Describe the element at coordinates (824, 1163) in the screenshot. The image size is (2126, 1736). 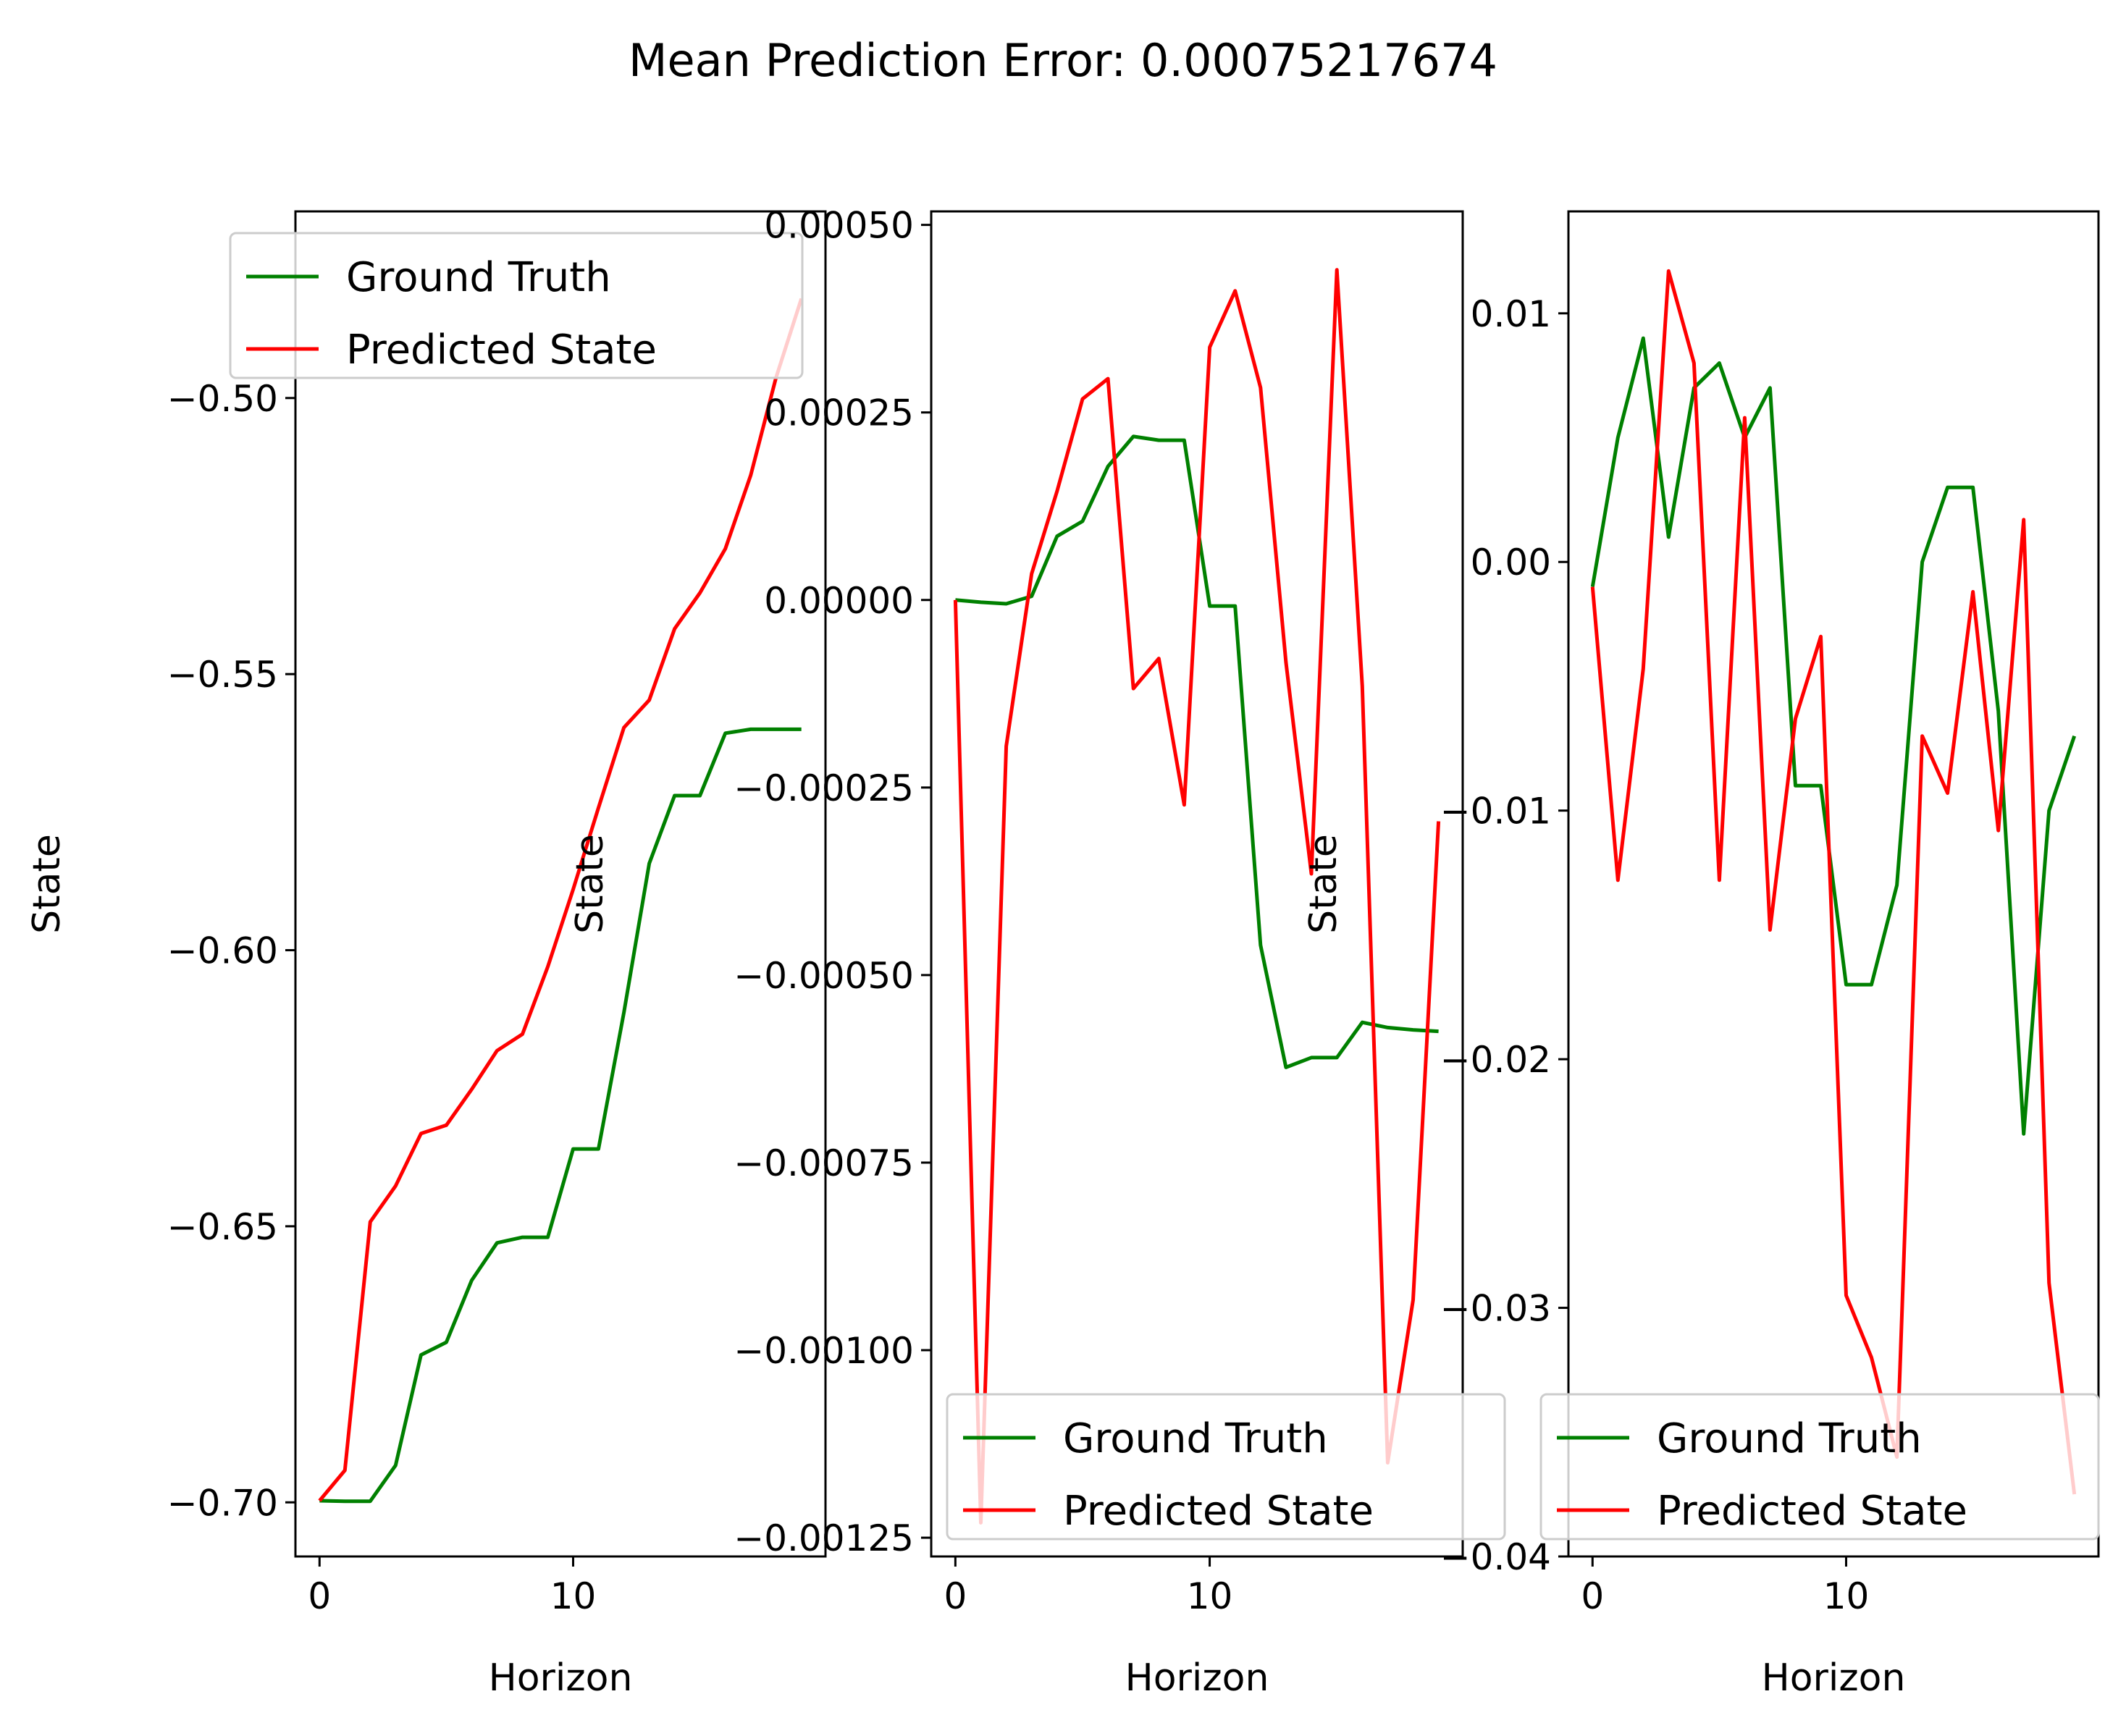
I see `y-tick-label: −0.00075` at that location.